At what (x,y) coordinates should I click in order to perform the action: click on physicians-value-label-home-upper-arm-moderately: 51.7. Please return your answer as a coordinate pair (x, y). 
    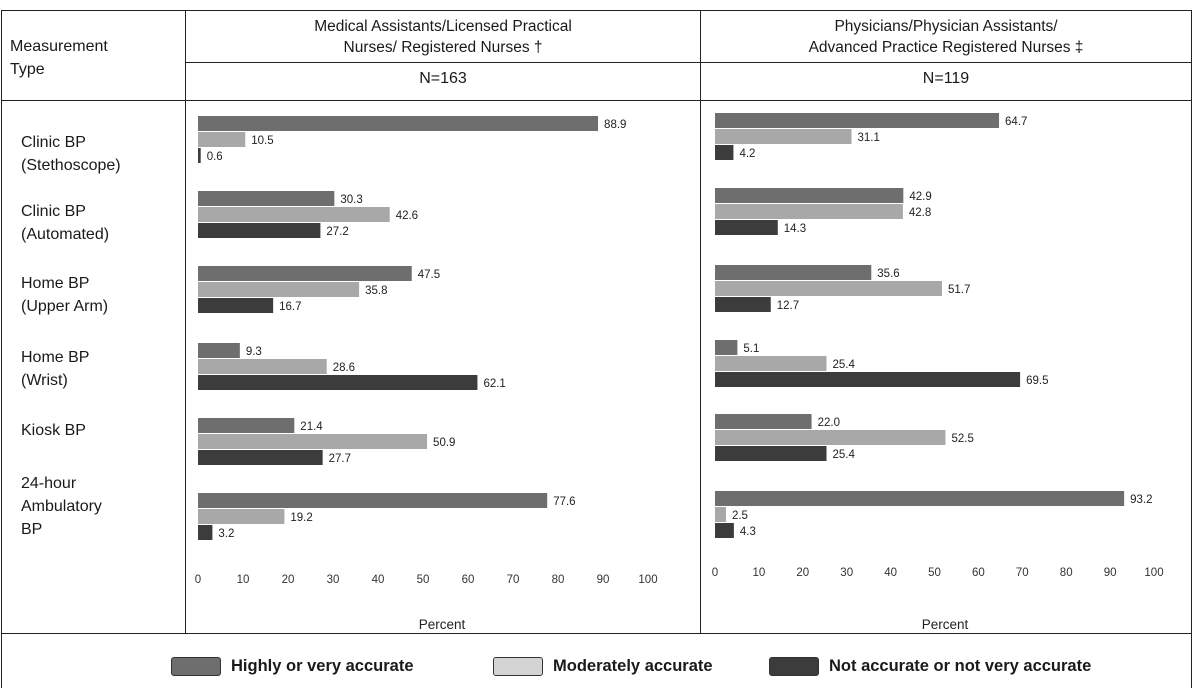
    Looking at the image, I should click on (959, 290).